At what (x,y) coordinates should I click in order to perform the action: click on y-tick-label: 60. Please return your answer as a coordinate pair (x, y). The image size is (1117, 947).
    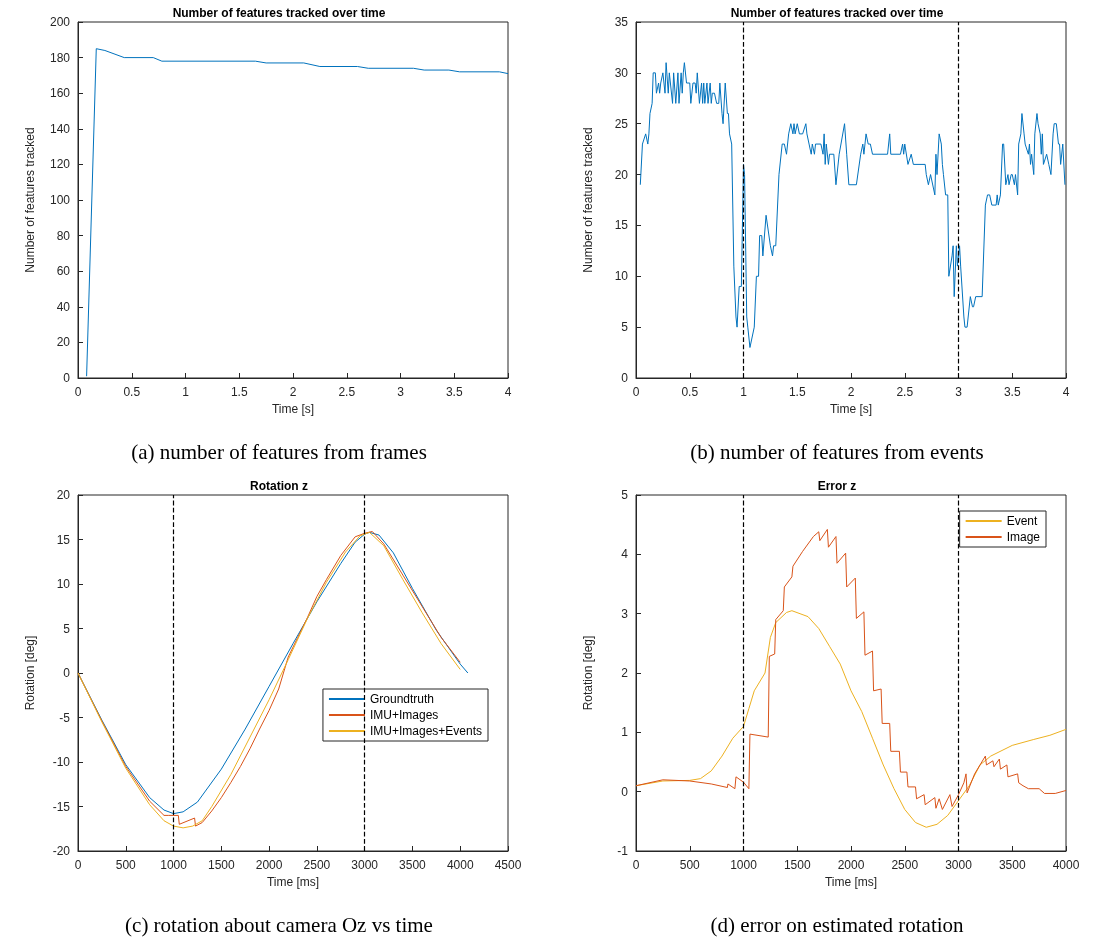
    Looking at the image, I should click on (63, 271).